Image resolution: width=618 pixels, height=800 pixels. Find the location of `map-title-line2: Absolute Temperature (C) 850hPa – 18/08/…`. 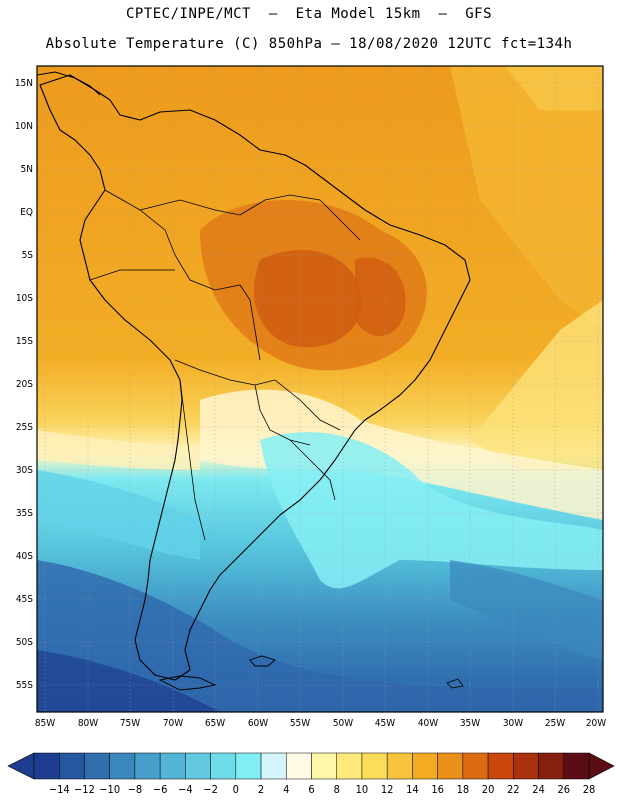

map-title-line2: Absolute Temperature (C) 850hPa – 18/08/… is located at coordinates (309, 44).